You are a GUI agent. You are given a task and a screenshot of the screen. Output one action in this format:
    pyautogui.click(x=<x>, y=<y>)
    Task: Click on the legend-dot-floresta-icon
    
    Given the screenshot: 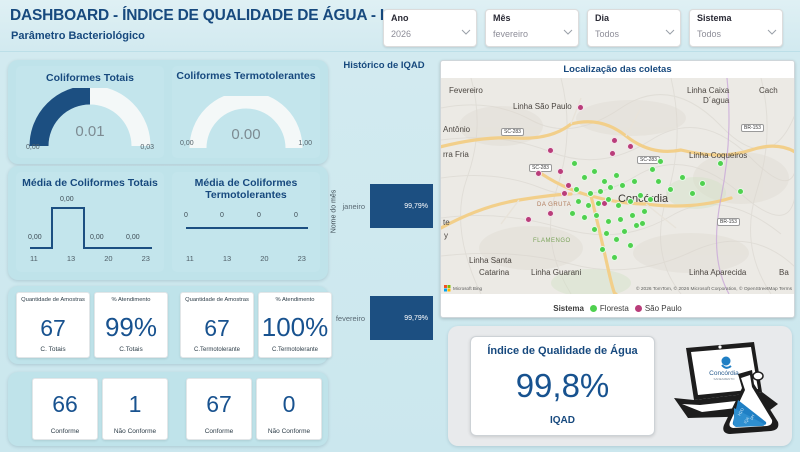 What is the action you would take?
    pyautogui.click(x=593, y=308)
    